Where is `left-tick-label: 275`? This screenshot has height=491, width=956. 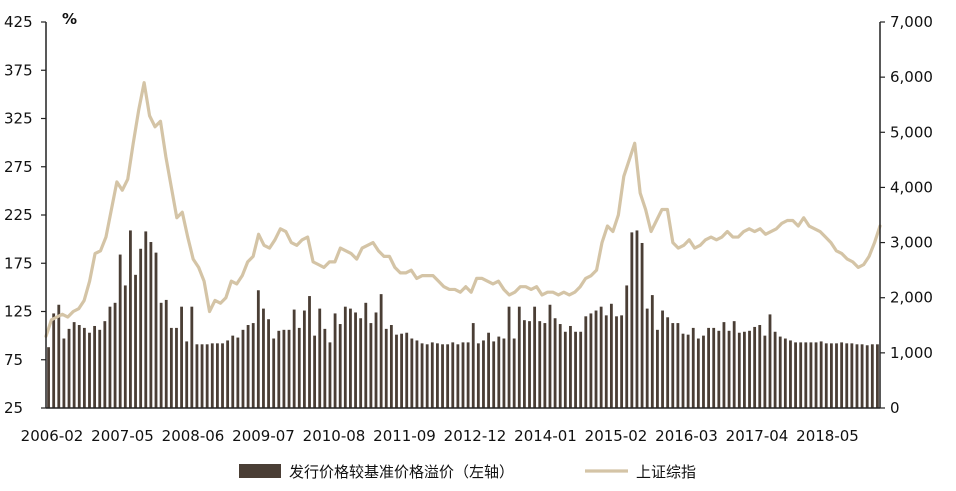
left-tick-label: 275 is located at coordinates (18, 167).